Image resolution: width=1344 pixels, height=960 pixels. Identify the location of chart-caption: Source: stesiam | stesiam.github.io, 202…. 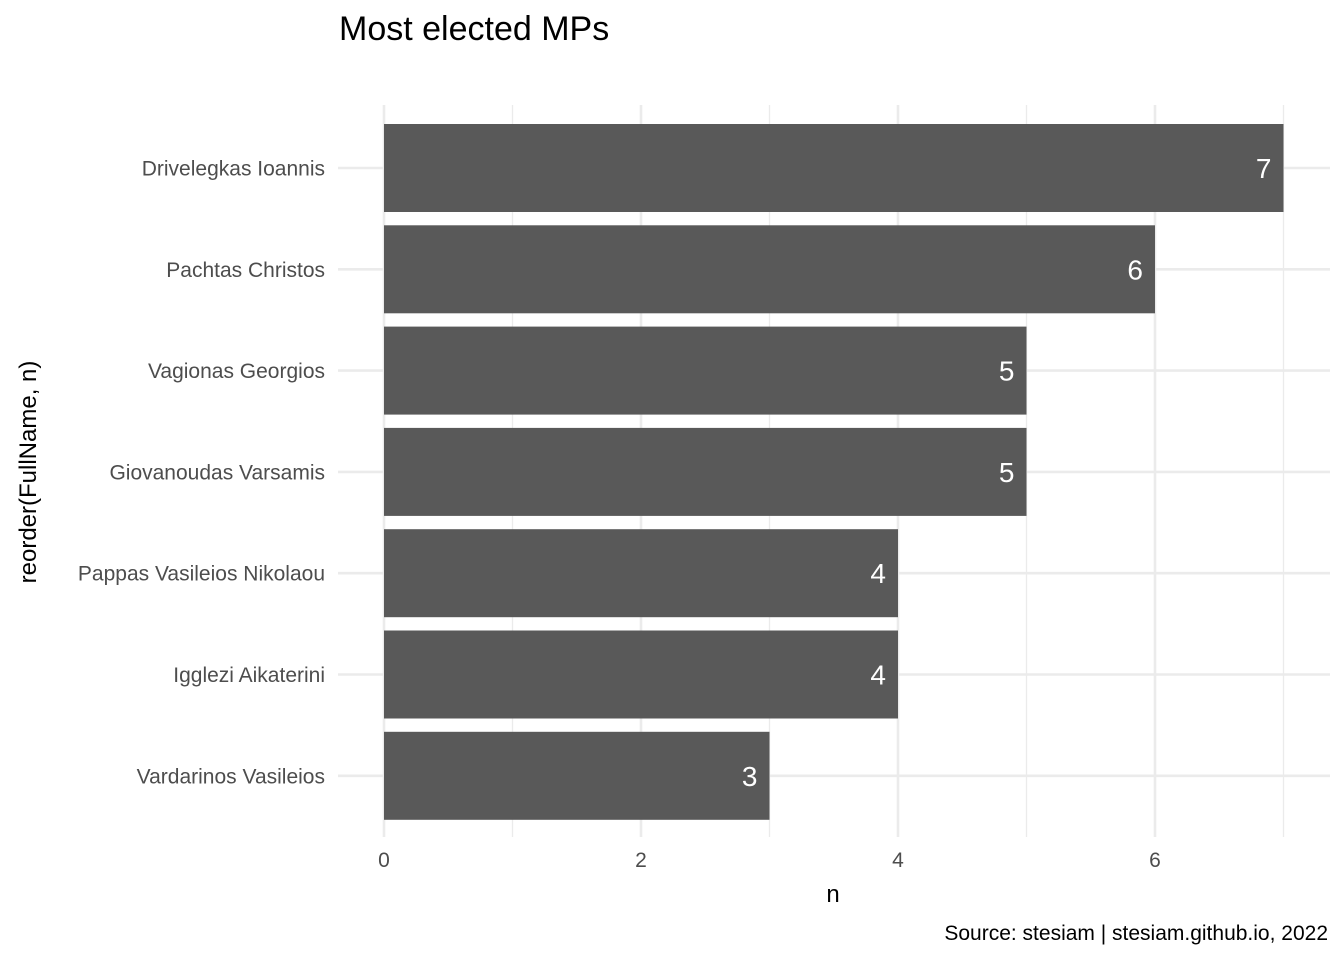
(1136, 933).